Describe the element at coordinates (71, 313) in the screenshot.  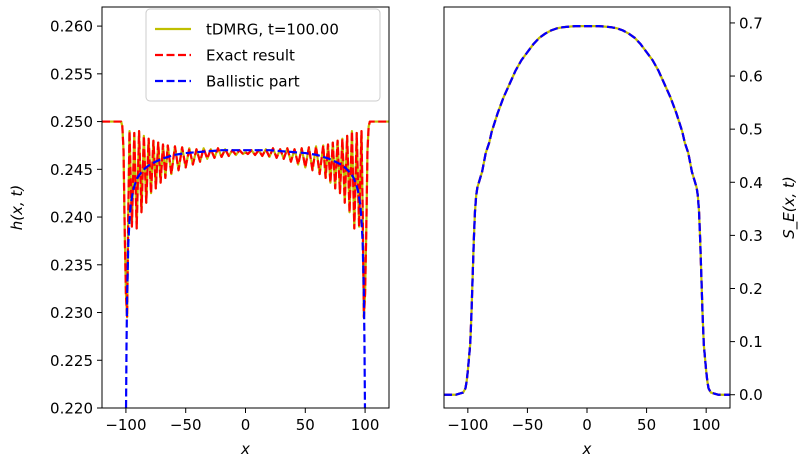
I see `y-tick-label: 0.230` at that location.